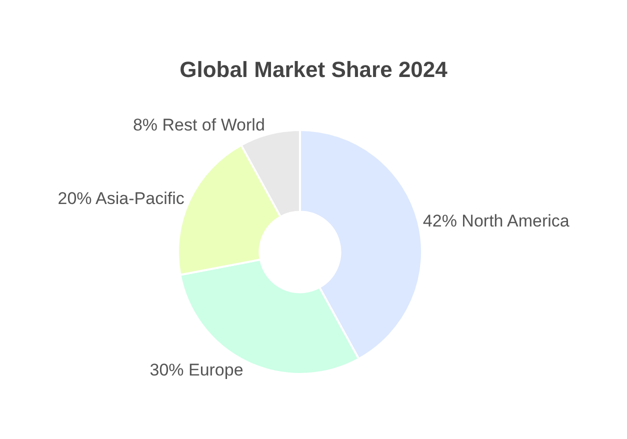  What do you see at coordinates (496, 221) in the screenshot?
I see `slice-label: 42% North America` at bounding box center [496, 221].